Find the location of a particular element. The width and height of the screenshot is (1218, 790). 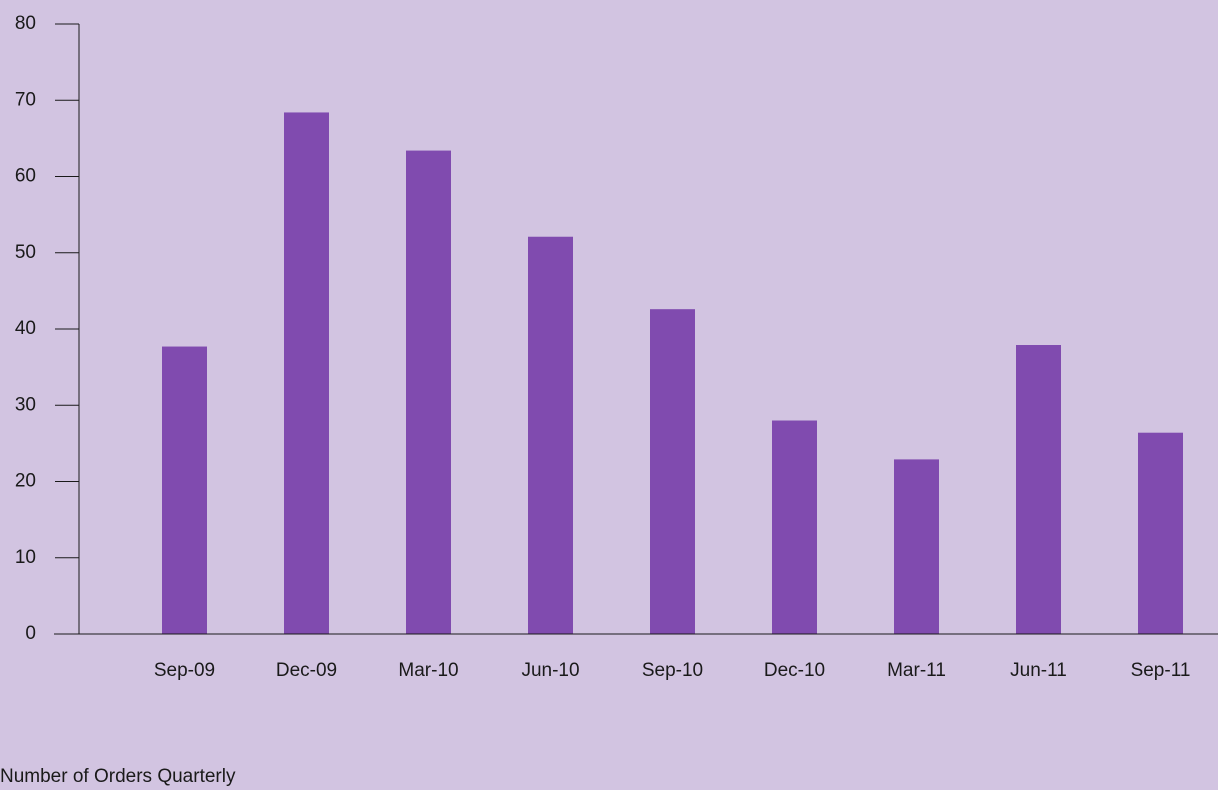

x-tick-label: Dec-10 is located at coordinates (794, 670).